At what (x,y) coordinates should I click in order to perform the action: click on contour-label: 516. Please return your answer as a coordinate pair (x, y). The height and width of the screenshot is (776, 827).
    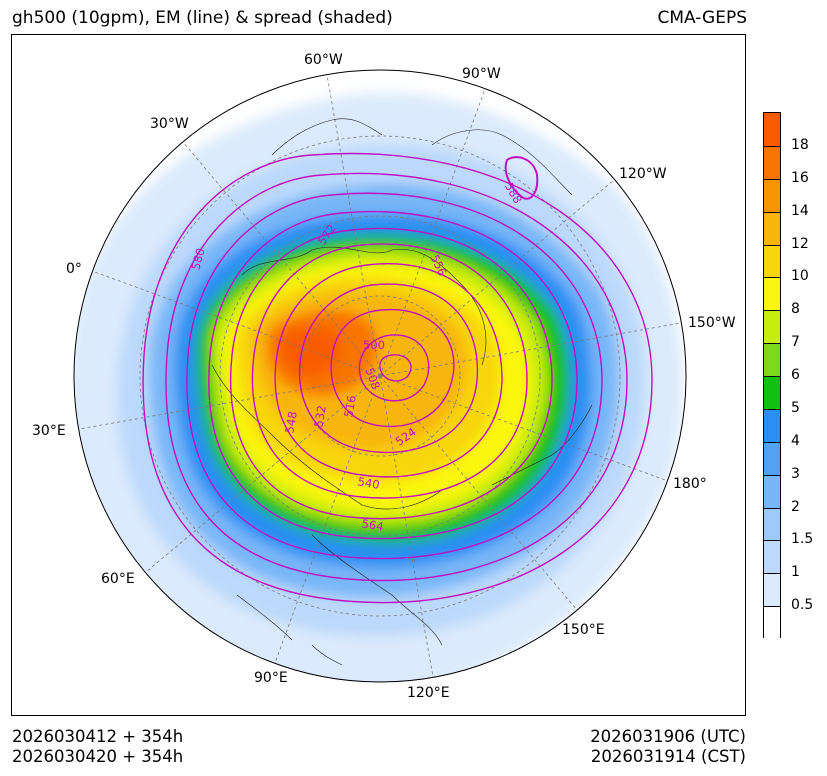
    Looking at the image, I should click on (350, 406).